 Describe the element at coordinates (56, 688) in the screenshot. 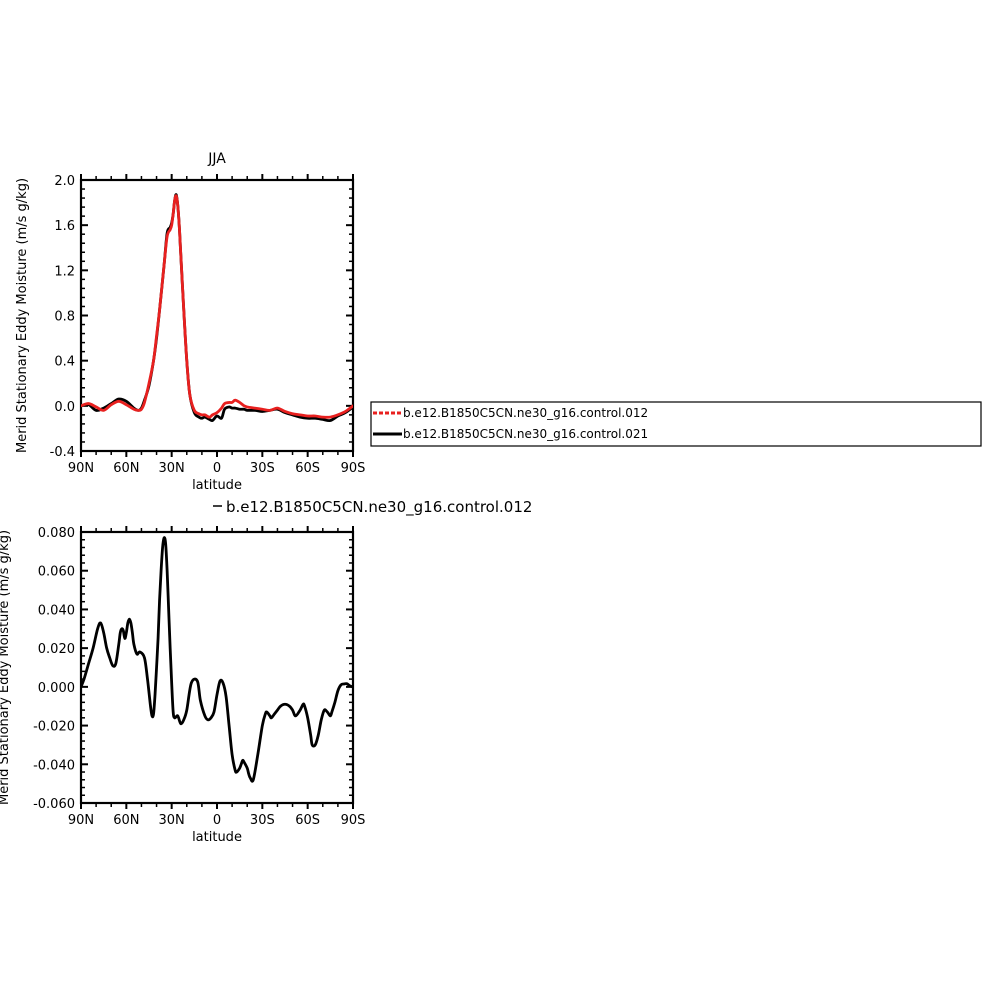

I see `y-tick-label: 0.000` at that location.